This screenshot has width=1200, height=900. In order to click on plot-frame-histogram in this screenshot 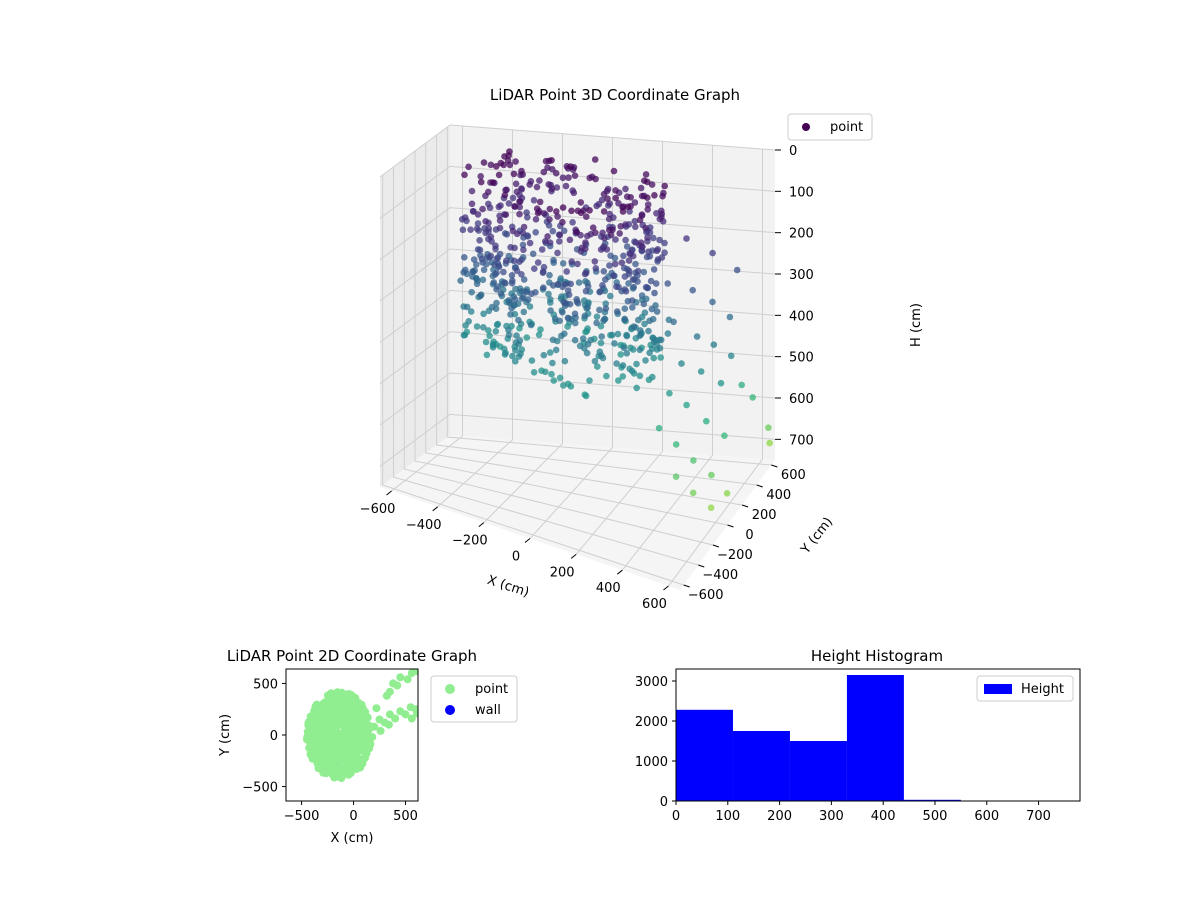, I will do `click(878, 735)`.